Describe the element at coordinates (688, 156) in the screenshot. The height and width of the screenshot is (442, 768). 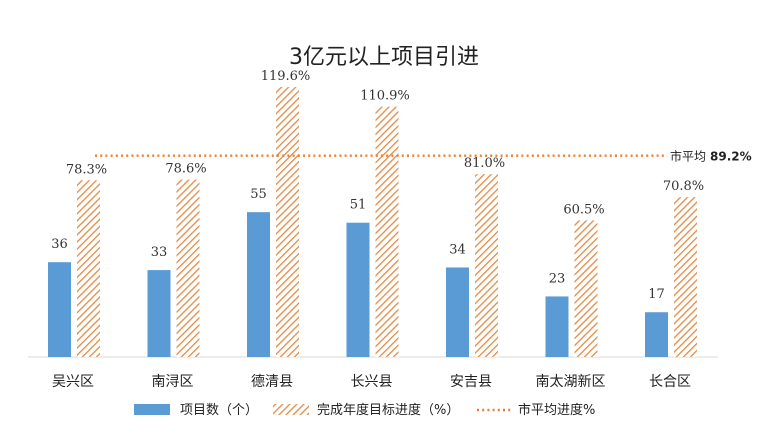
I see `average-progress-prefix: 市平均` at that location.